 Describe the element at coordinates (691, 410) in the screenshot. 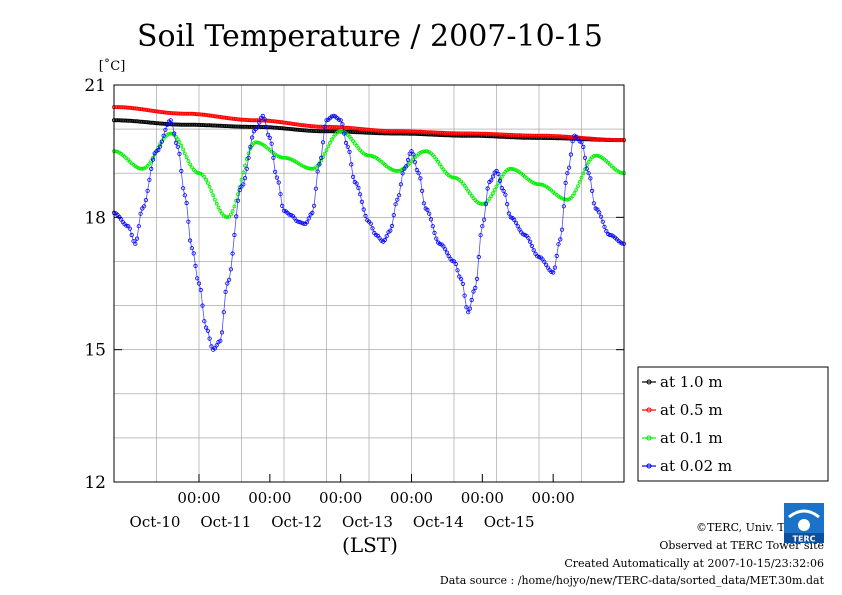

I see `legend-label: at 0.5 m` at that location.